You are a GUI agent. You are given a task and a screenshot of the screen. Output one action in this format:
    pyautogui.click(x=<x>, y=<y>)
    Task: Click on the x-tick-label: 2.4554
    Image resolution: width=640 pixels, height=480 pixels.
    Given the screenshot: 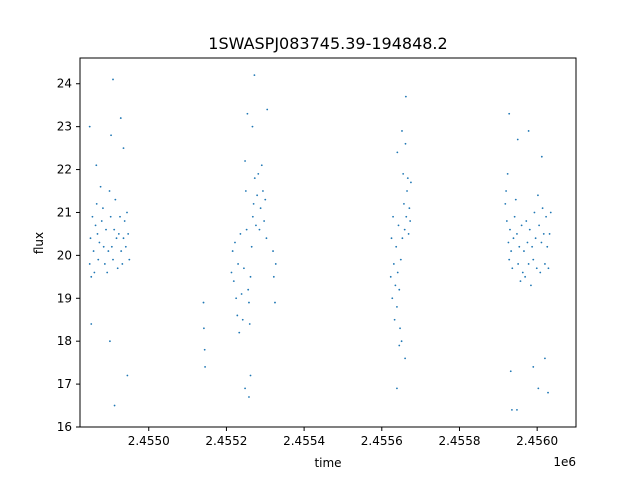 What is the action you would take?
    pyautogui.click(x=304, y=441)
    